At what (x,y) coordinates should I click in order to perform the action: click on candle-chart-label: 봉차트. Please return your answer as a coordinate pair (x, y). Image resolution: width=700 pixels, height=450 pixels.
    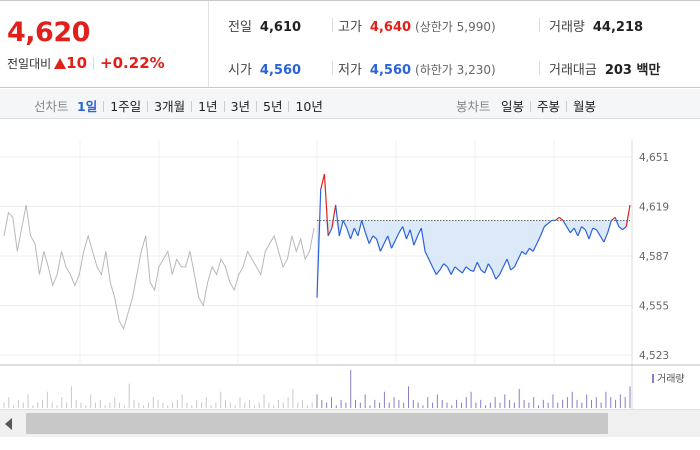
    Looking at the image, I should click on (473, 106).